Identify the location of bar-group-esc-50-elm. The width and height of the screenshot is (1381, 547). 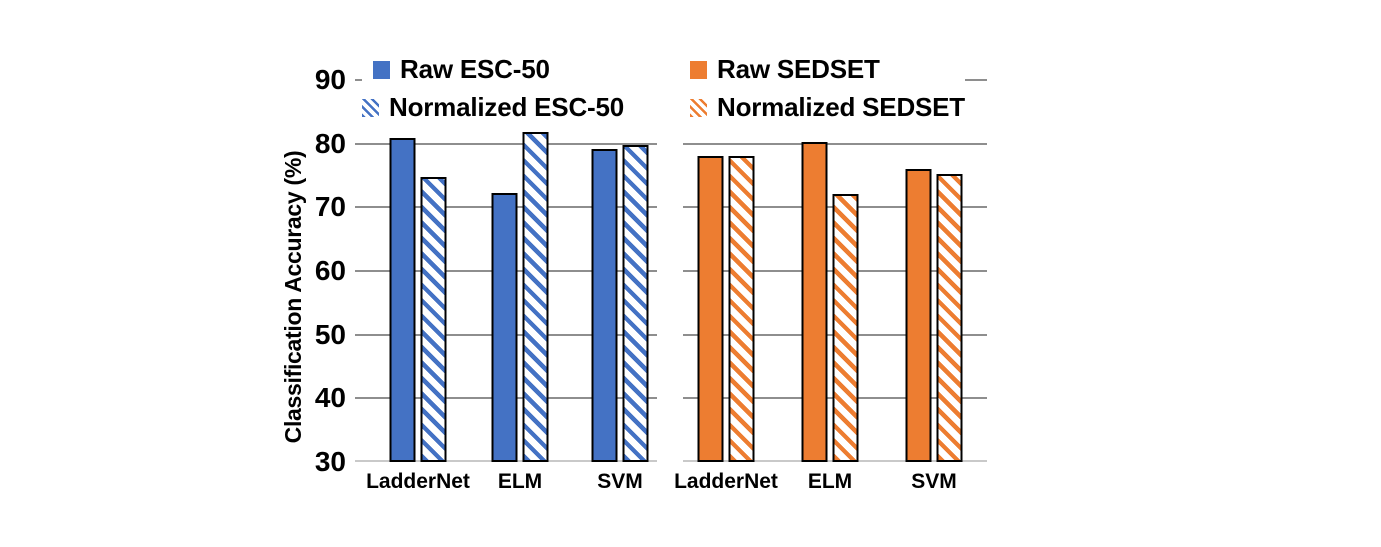
(520, 296).